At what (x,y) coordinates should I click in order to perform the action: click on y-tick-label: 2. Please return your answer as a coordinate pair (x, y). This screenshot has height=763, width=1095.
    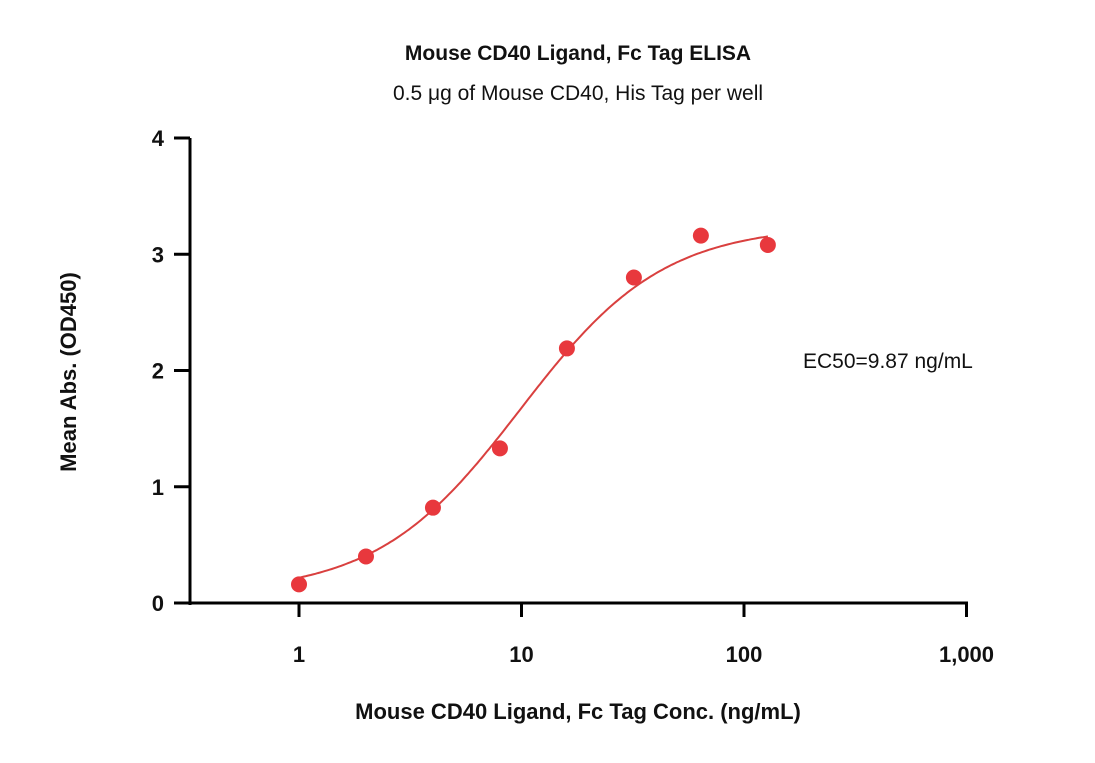
    Looking at the image, I should click on (158, 371).